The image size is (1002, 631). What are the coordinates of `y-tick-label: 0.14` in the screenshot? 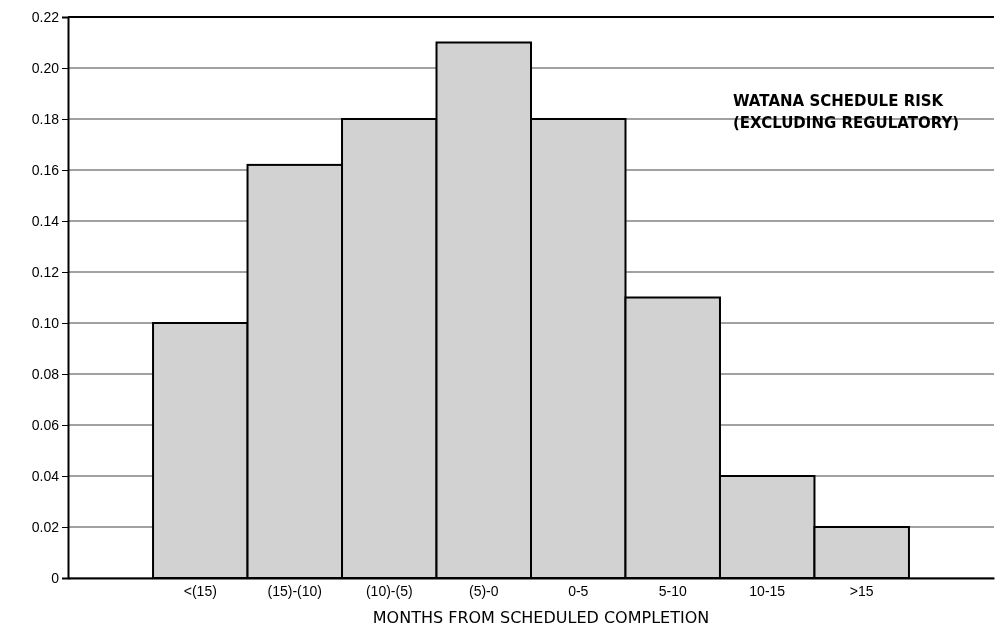 It's located at (45, 220).